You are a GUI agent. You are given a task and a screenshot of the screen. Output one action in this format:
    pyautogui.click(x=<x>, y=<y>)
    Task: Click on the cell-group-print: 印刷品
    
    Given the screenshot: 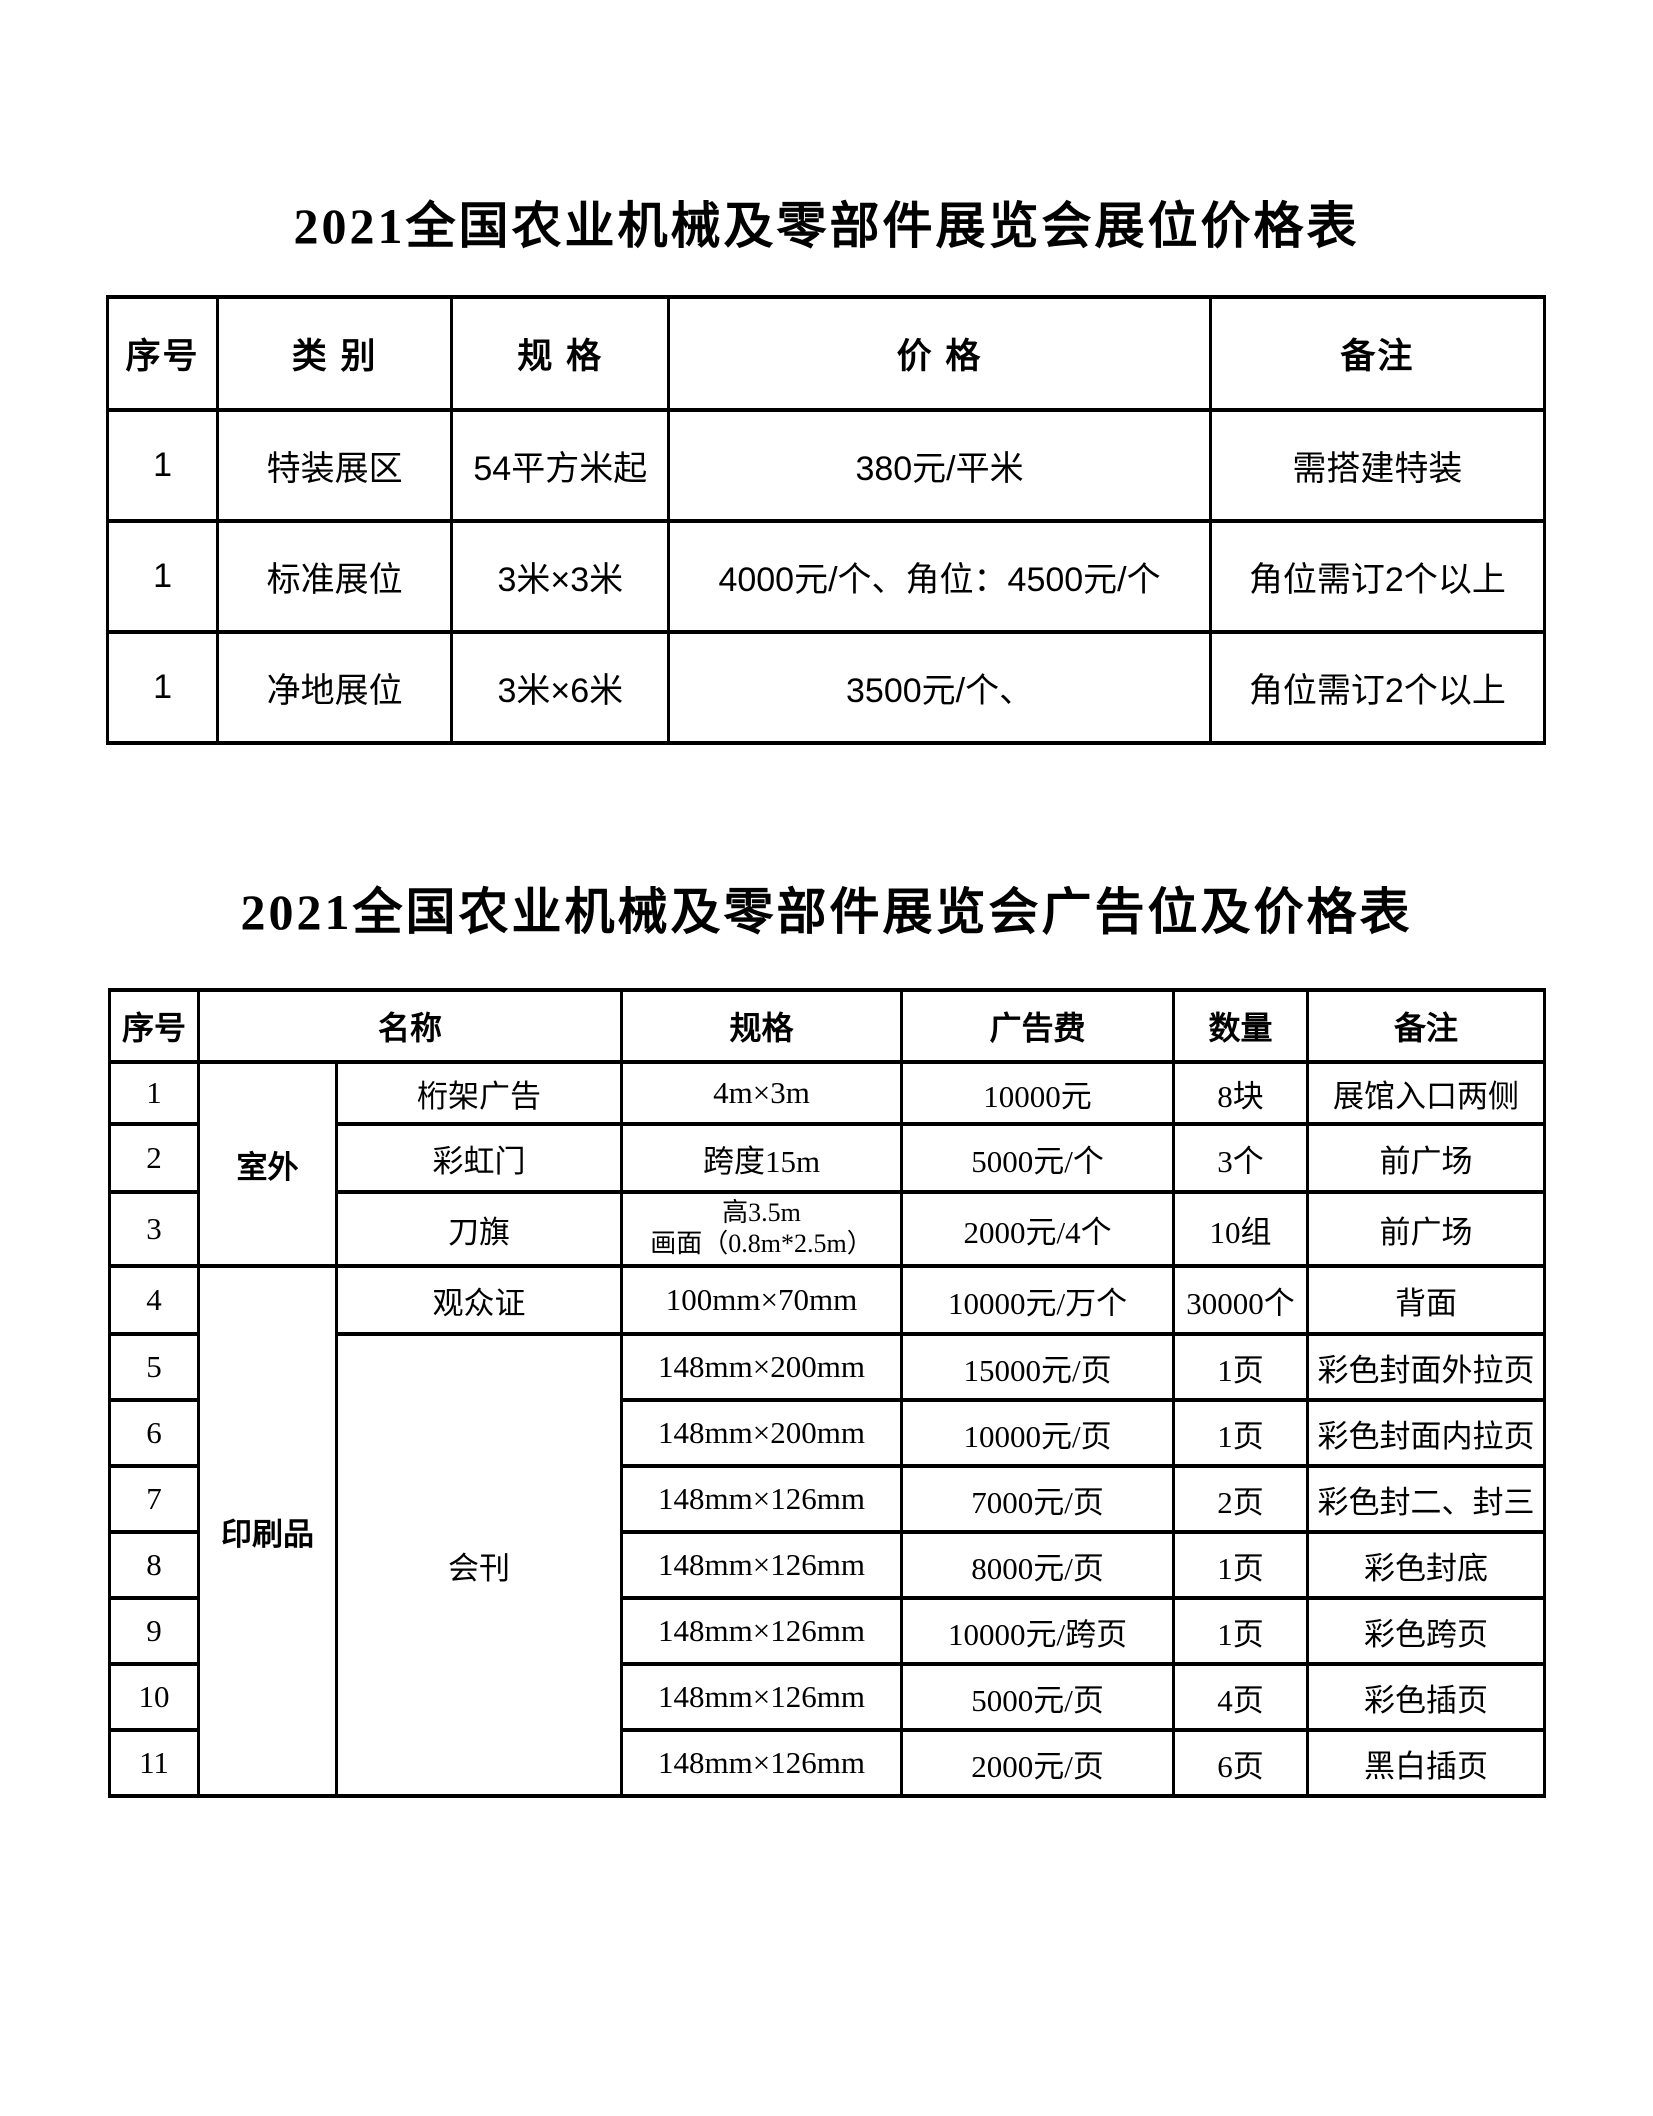 What is the action you would take?
    pyautogui.click(x=267, y=1531)
    